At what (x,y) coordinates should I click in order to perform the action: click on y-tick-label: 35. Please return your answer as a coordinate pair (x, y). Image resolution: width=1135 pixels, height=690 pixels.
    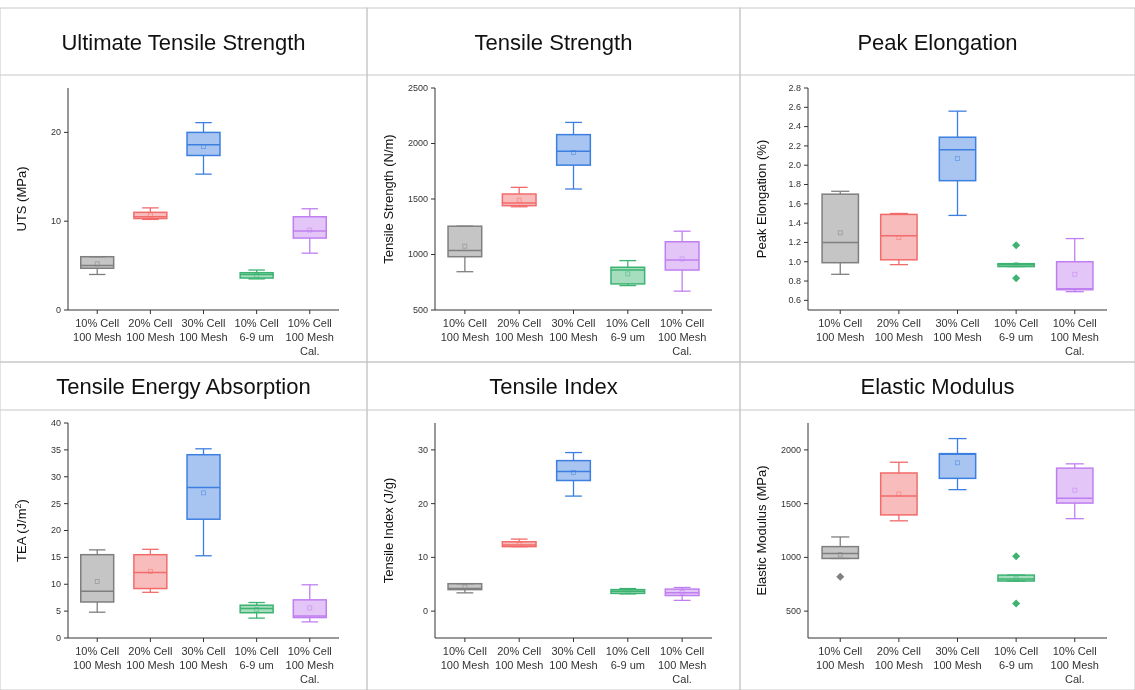
    Looking at the image, I should click on (55, 449).